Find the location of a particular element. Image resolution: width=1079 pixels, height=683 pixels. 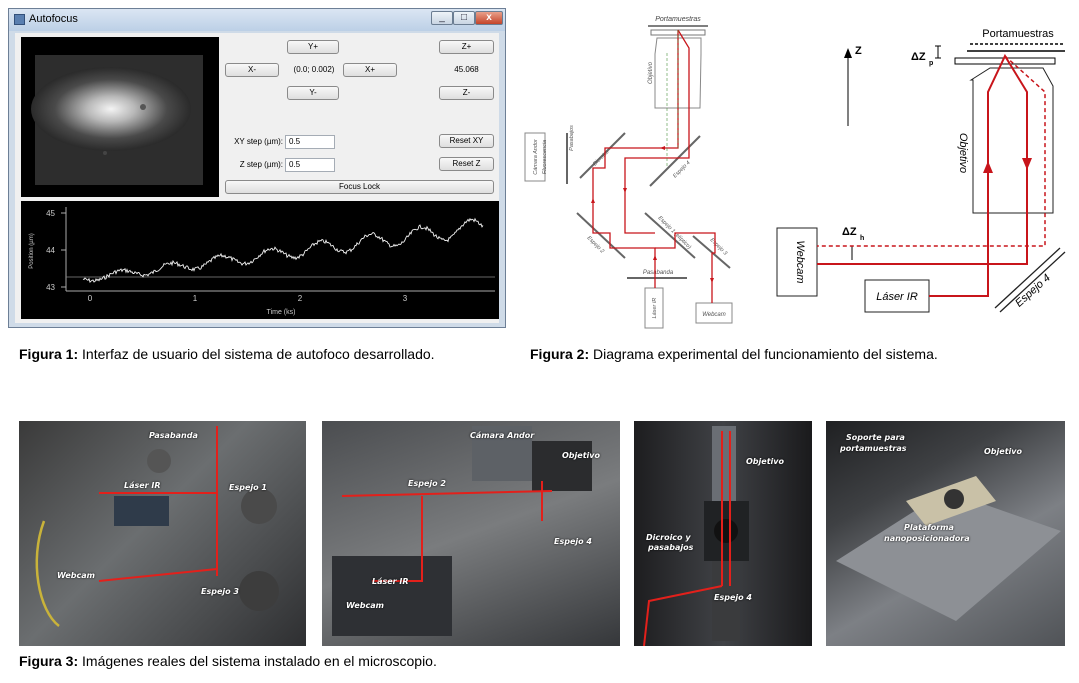

z-step-label: Z step (µm): is located at coordinates (258, 165).